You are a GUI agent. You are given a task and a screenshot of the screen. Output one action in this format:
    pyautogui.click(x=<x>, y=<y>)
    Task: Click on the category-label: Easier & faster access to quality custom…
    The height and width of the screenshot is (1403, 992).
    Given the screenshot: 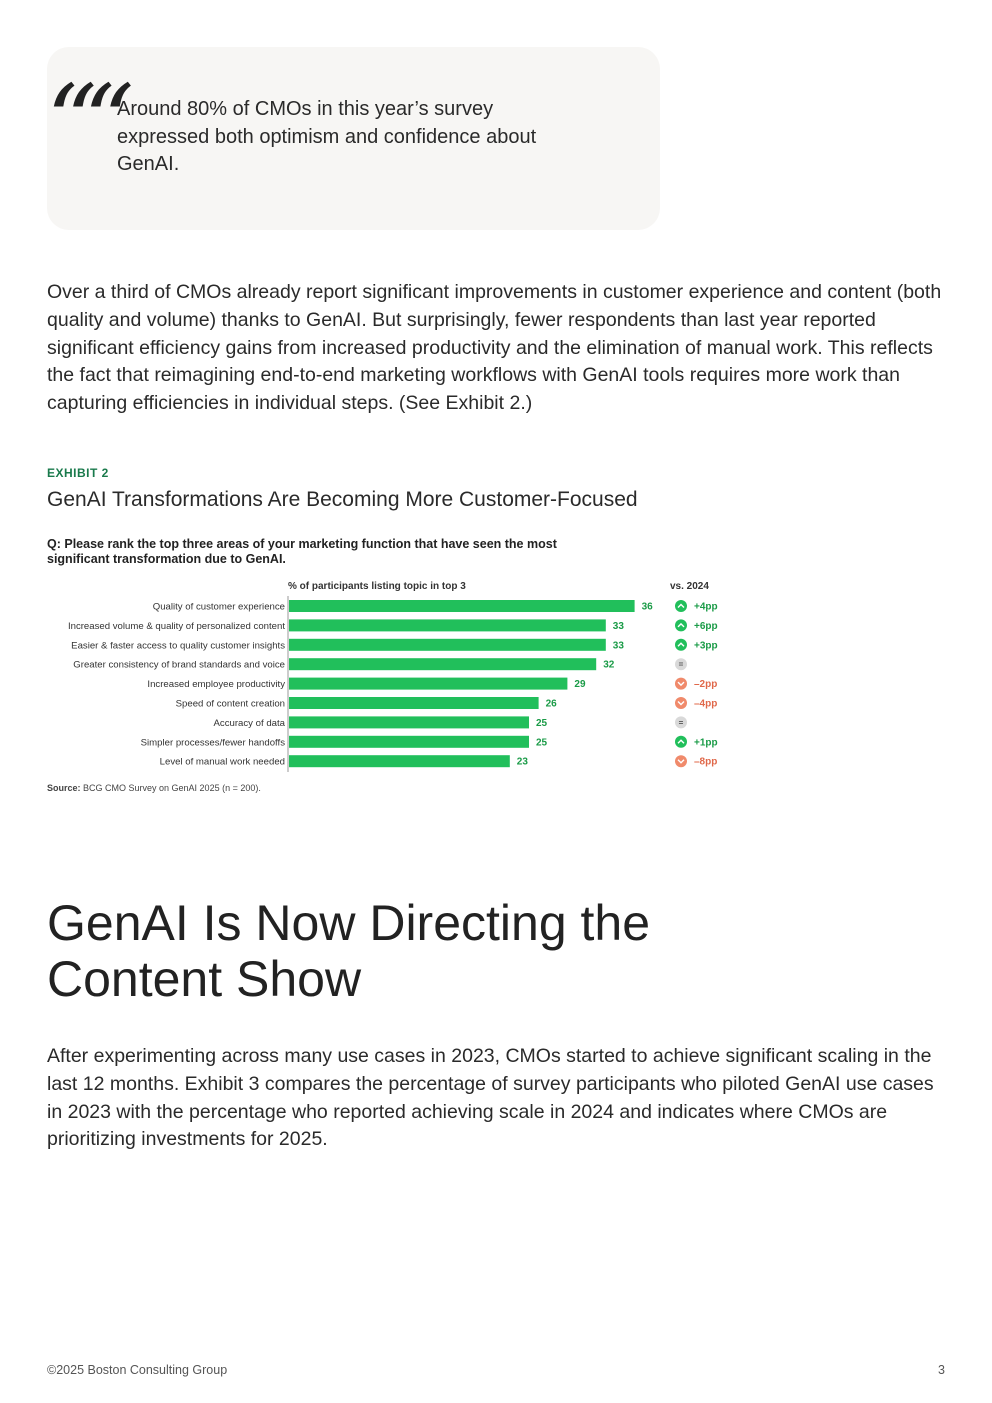 What is the action you would take?
    pyautogui.click(x=178, y=645)
    